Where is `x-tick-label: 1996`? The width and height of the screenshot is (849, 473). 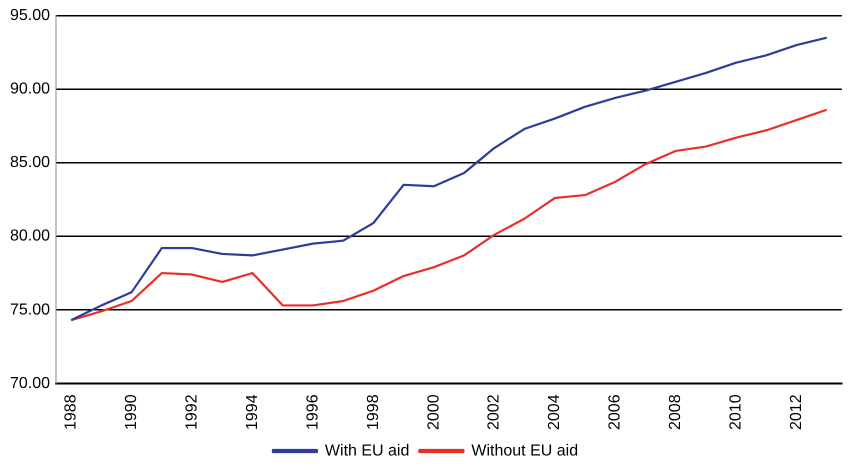
x-tick-label: 1996 is located at coordinates (313, 412).